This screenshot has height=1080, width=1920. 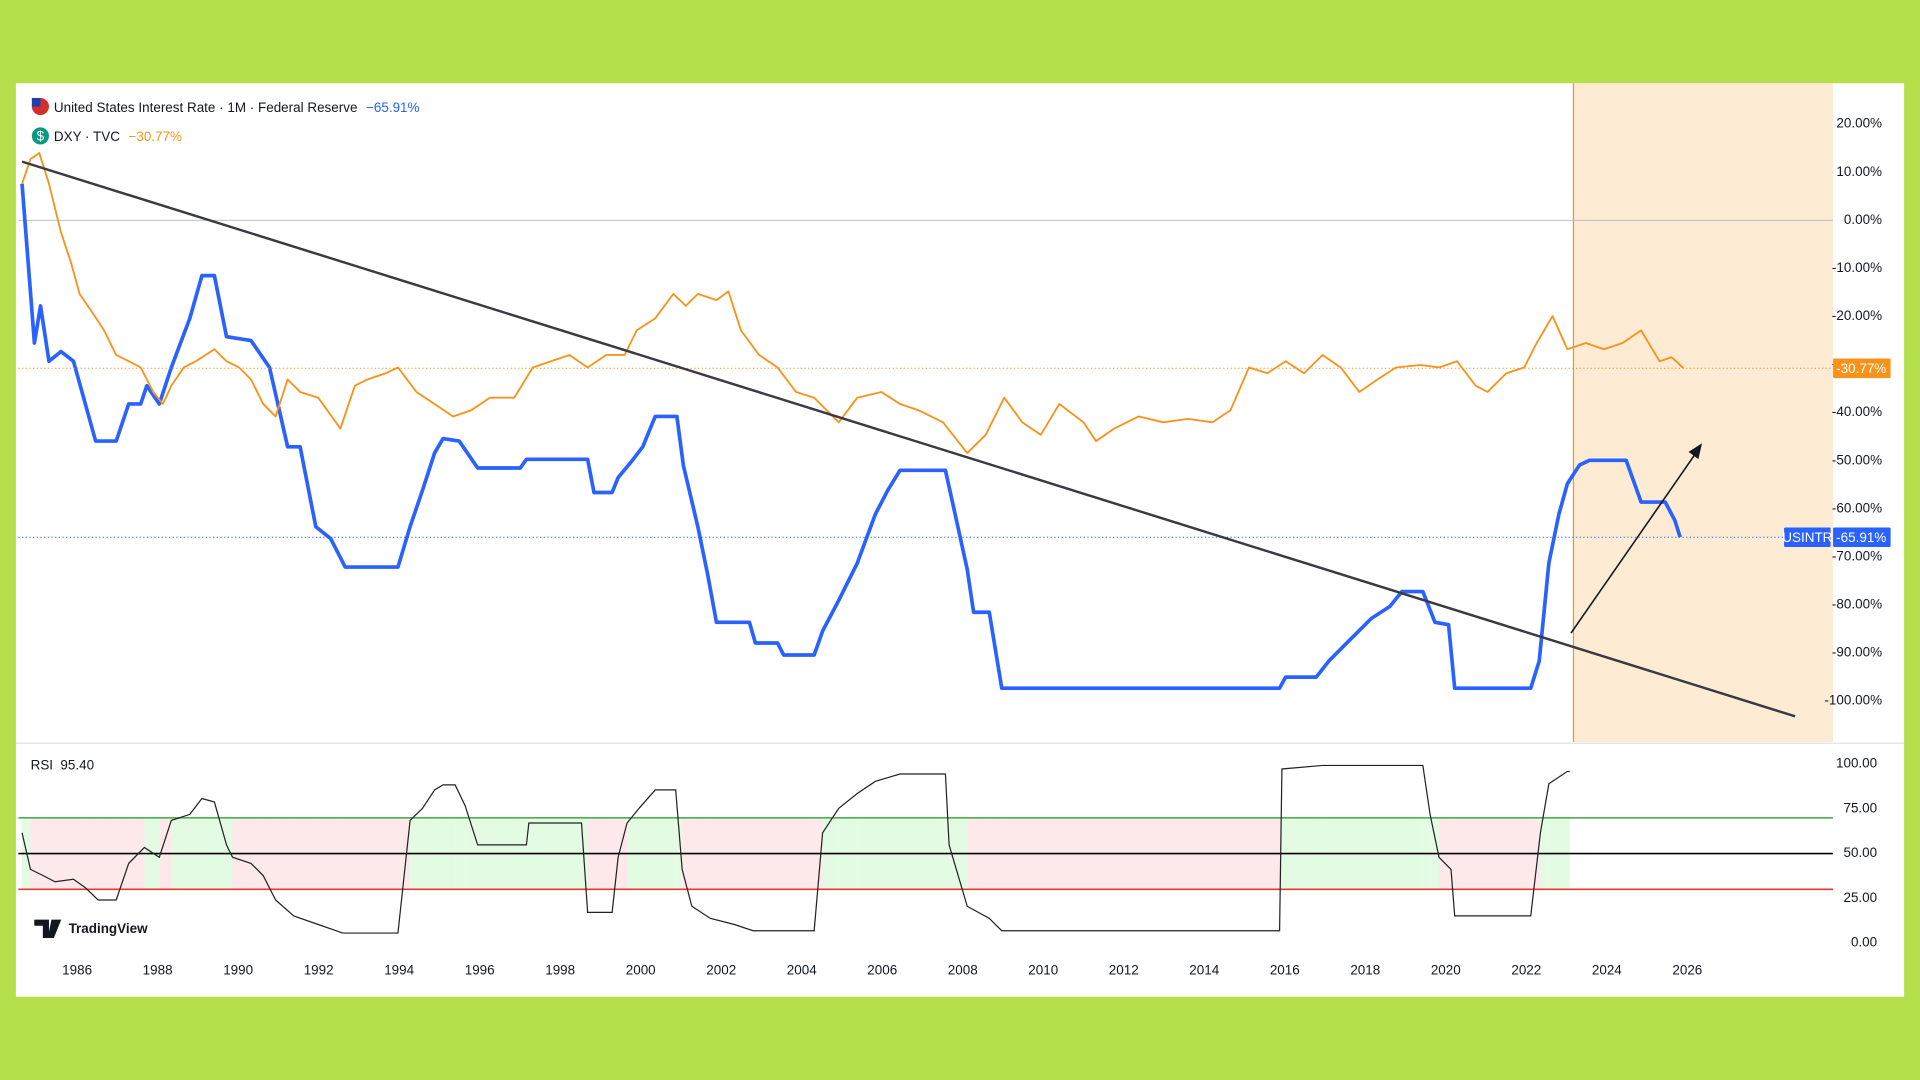 What do you see at coordinates (882, 970) in the screenshot?
I see `x-tick-label: 2006` at bounding box center [882, 970].